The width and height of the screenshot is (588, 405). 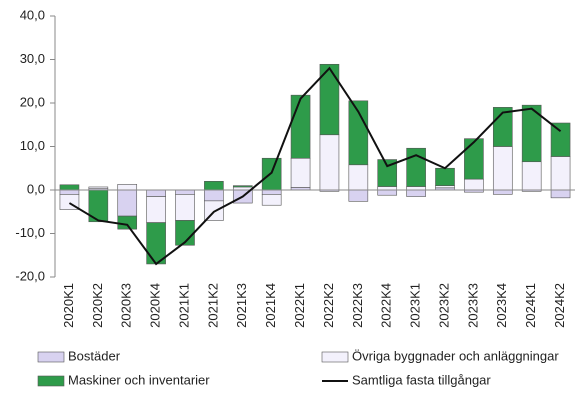 I want to click on x-tick-label: 2022K1, so click(x=299, y=305).